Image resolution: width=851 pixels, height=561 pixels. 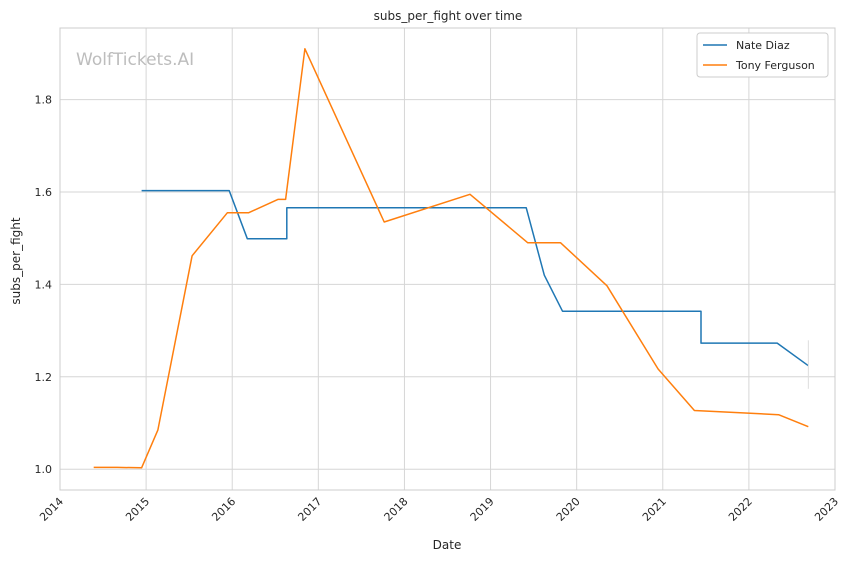 What do you see at coordinates (740, 509) in the screenshot?
I see `x-tick-label: 2022` at bounding box center [740, 509].